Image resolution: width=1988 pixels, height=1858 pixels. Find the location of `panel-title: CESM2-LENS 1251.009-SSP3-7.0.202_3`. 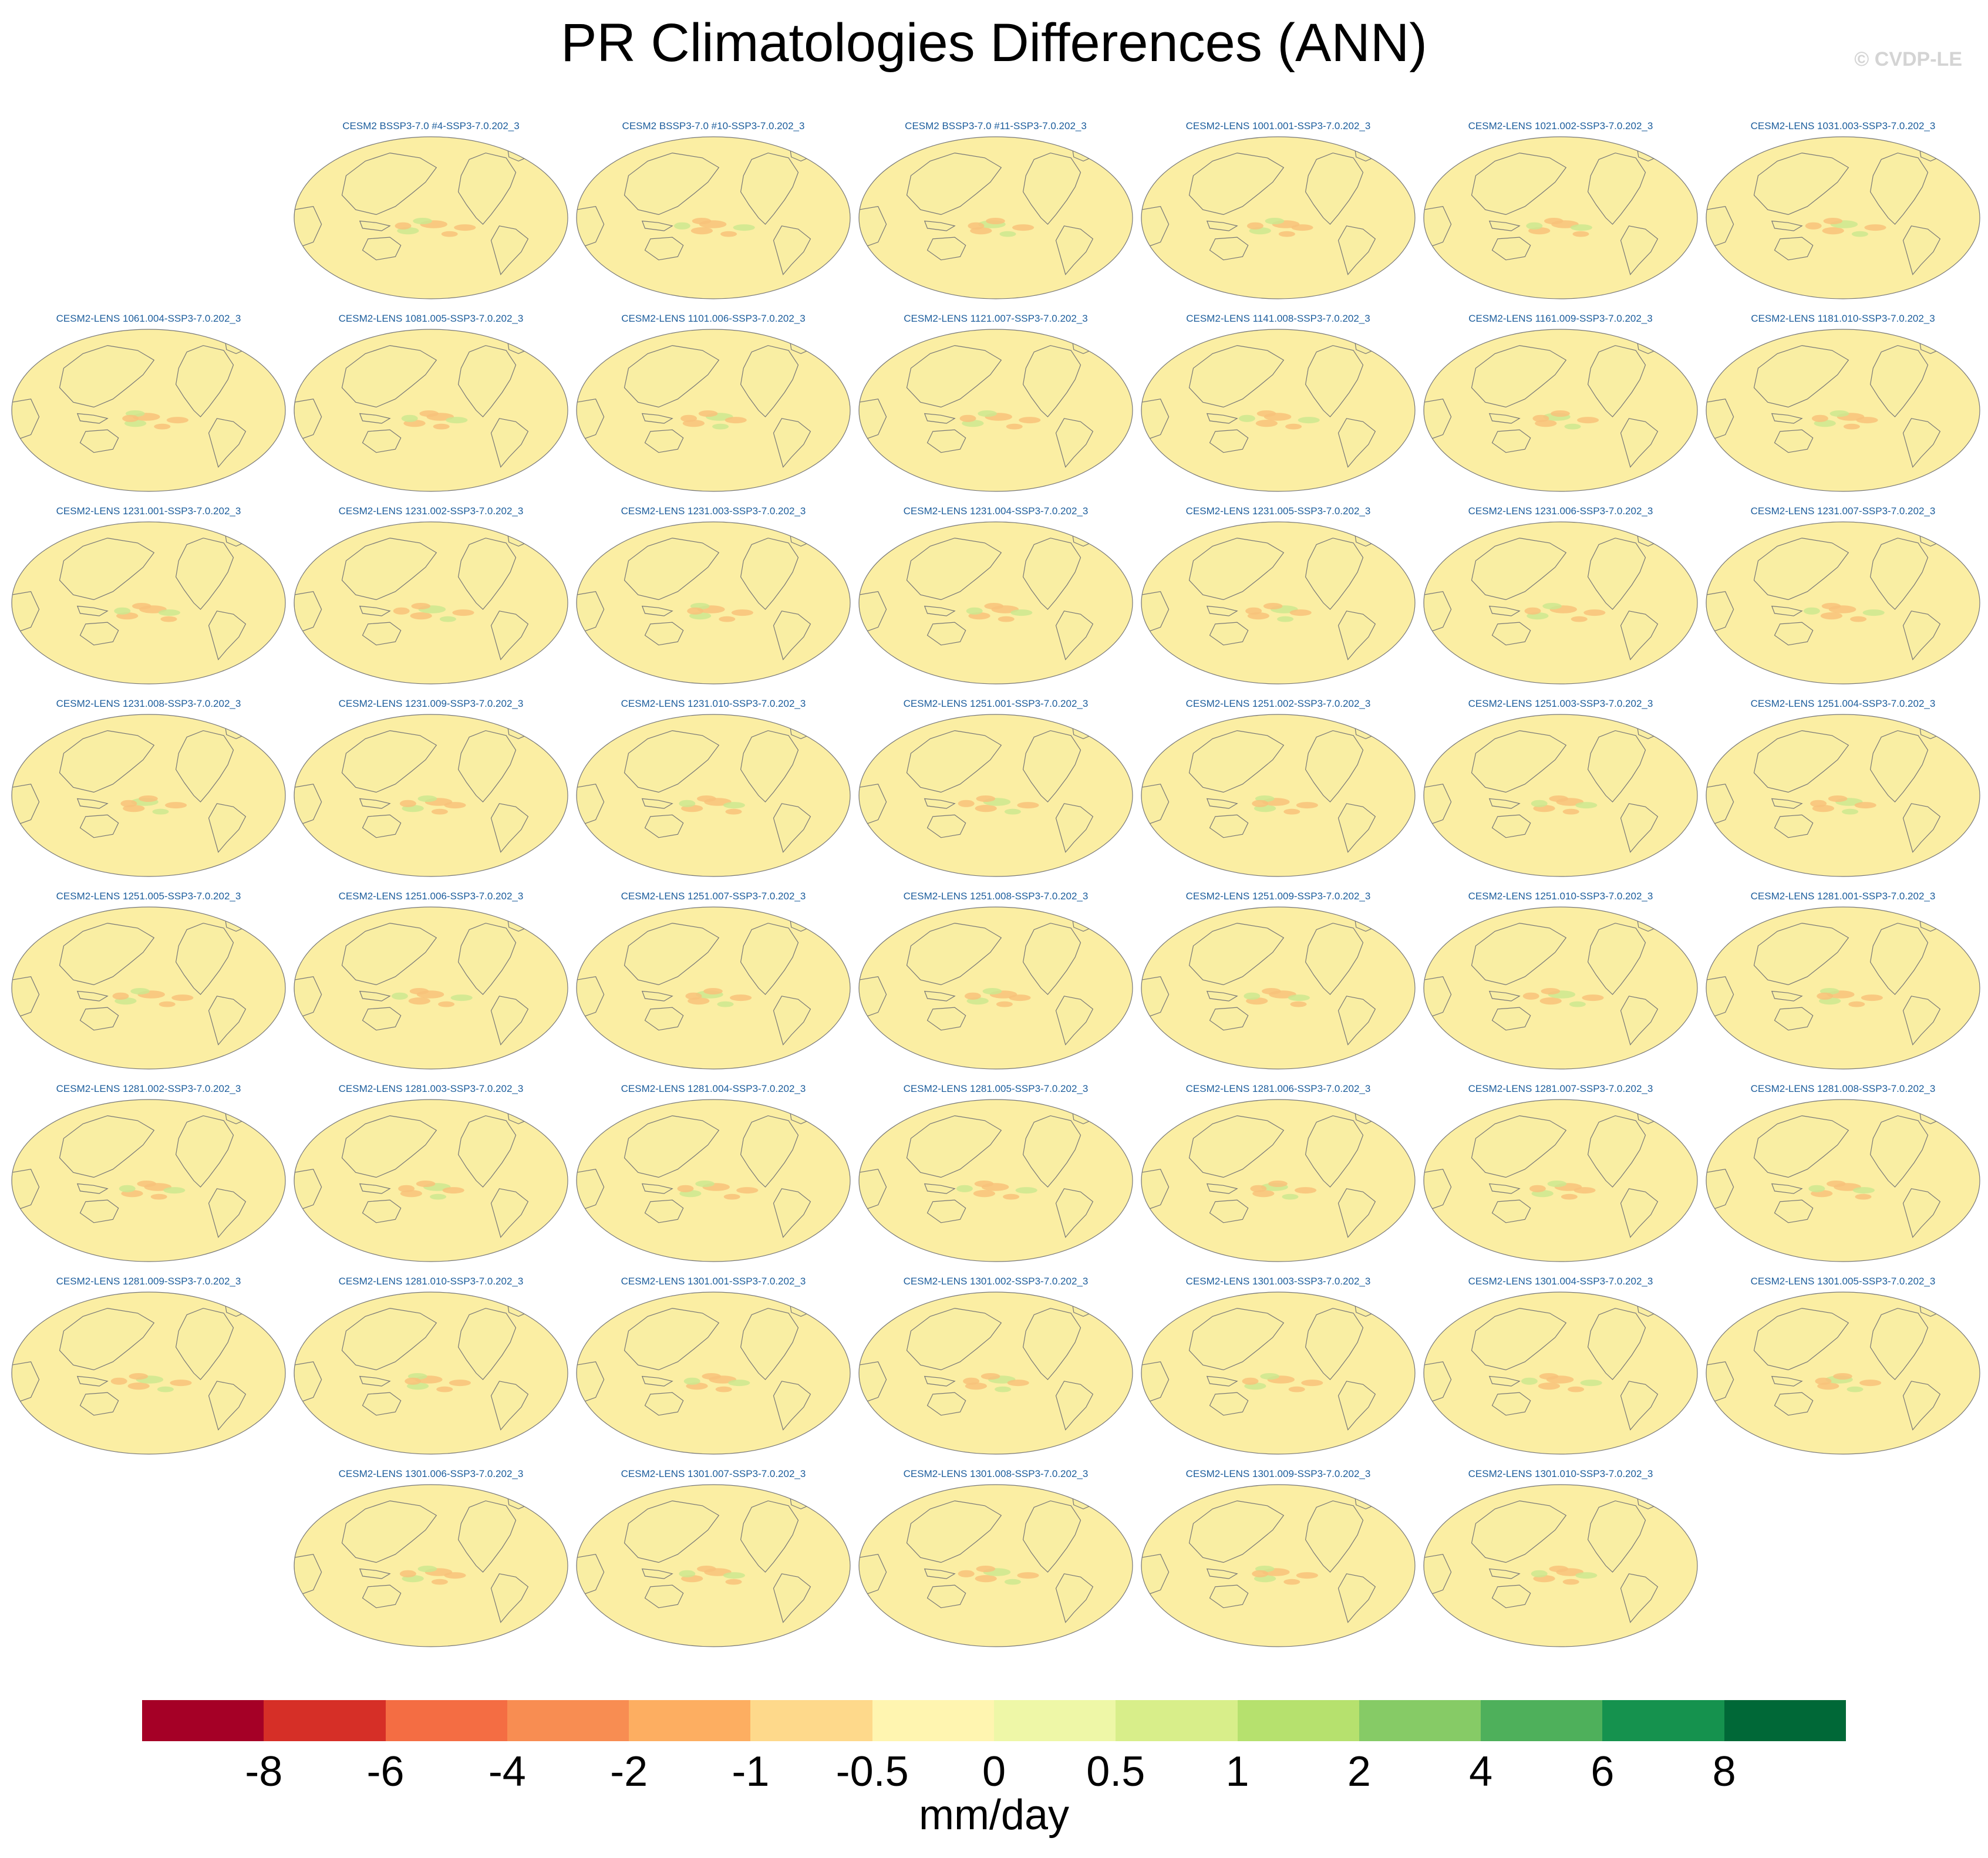

panel-title: CESM2-LENS 1251.009-SSP3-7.0.202_3 is located at coordinates (1278, 897).